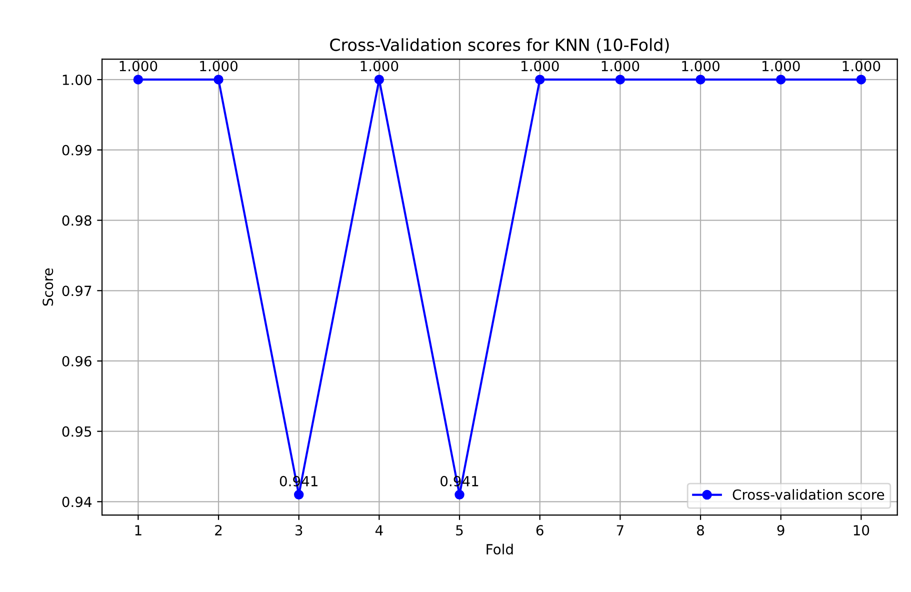 The height and width of the screenshot is (592, 911). Describe the element at coordinates (77, 220) in the screenshot. I see `y-tick-label: 0.98` at that location.